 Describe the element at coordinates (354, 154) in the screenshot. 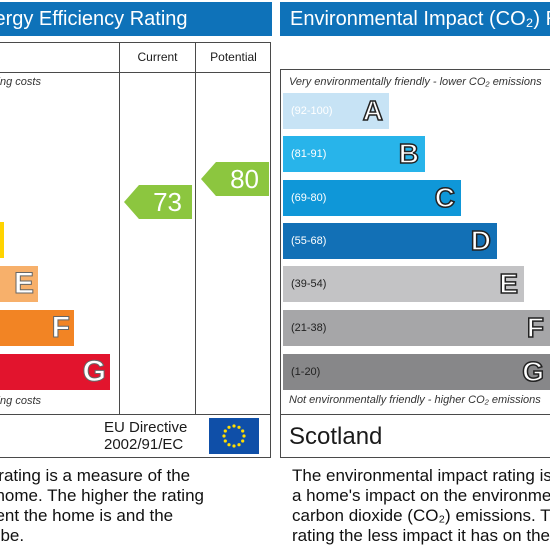

I see `env-band-b: (81-91) B` at that location.